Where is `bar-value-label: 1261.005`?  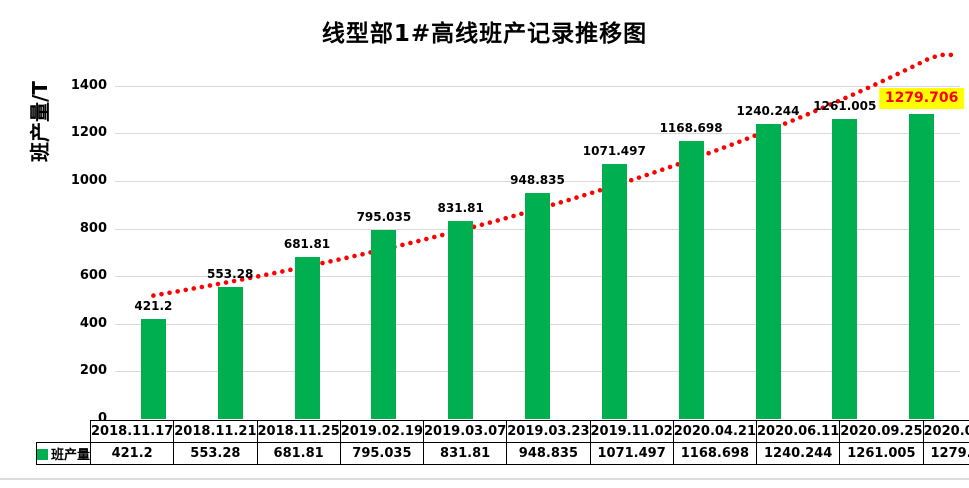
bar-value-label: 1261.005 is located at coordinates (845, 105).